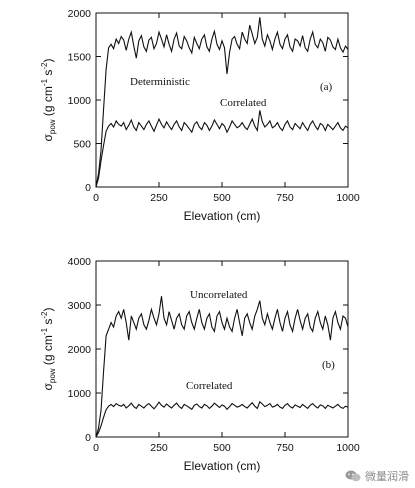 The image size is (415, 488). I want to click on series-line-correlated-b, so click(222, 419).